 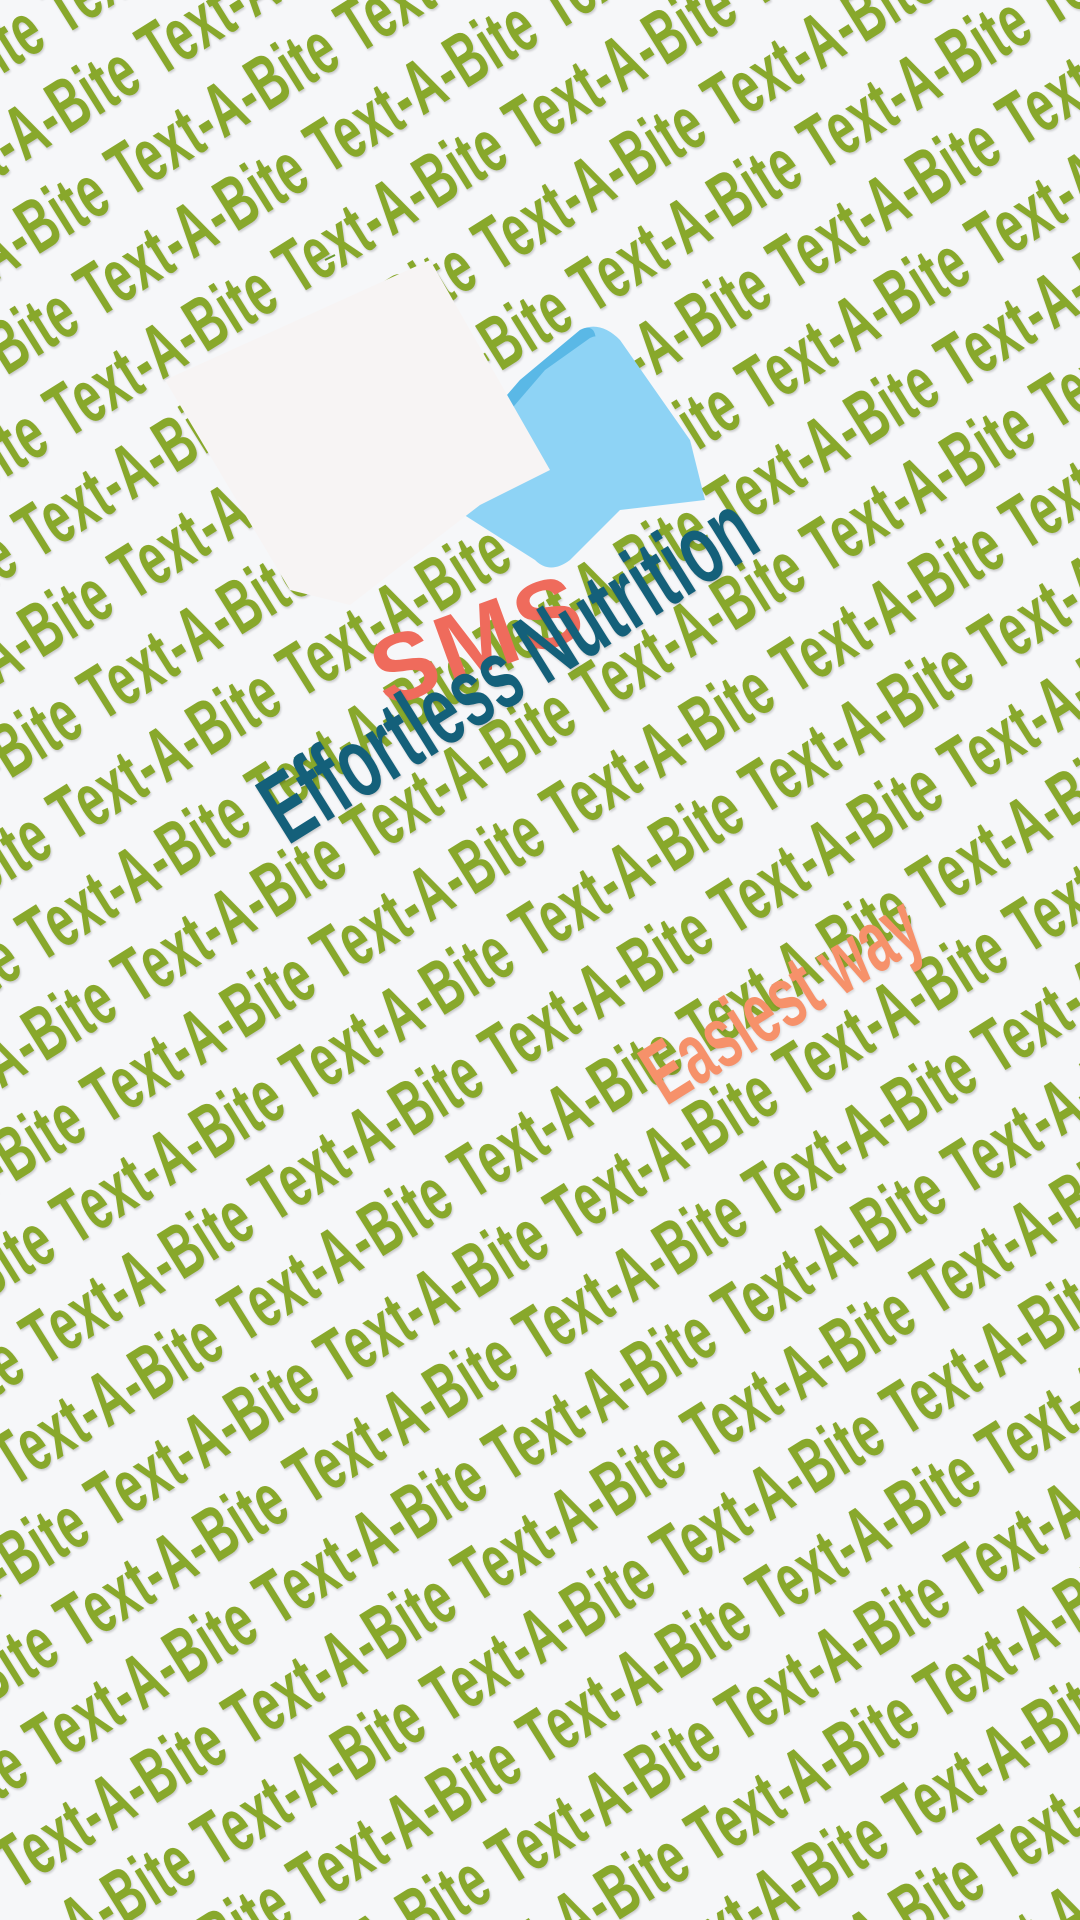 I want to click on sms-icon-graphic, so click(x=435, y=429).